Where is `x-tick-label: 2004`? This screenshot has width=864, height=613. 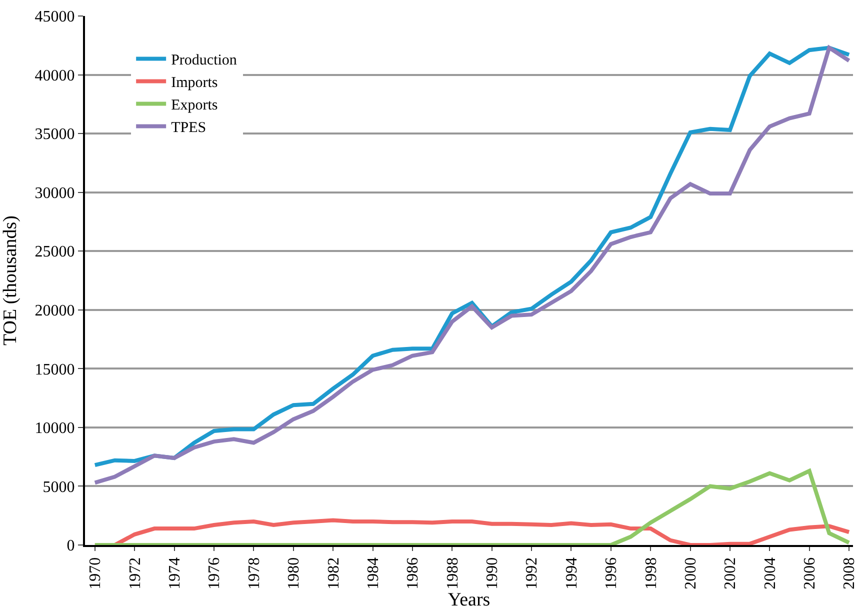 x-tick-label: 2004 is located at coordinates (770, 573).